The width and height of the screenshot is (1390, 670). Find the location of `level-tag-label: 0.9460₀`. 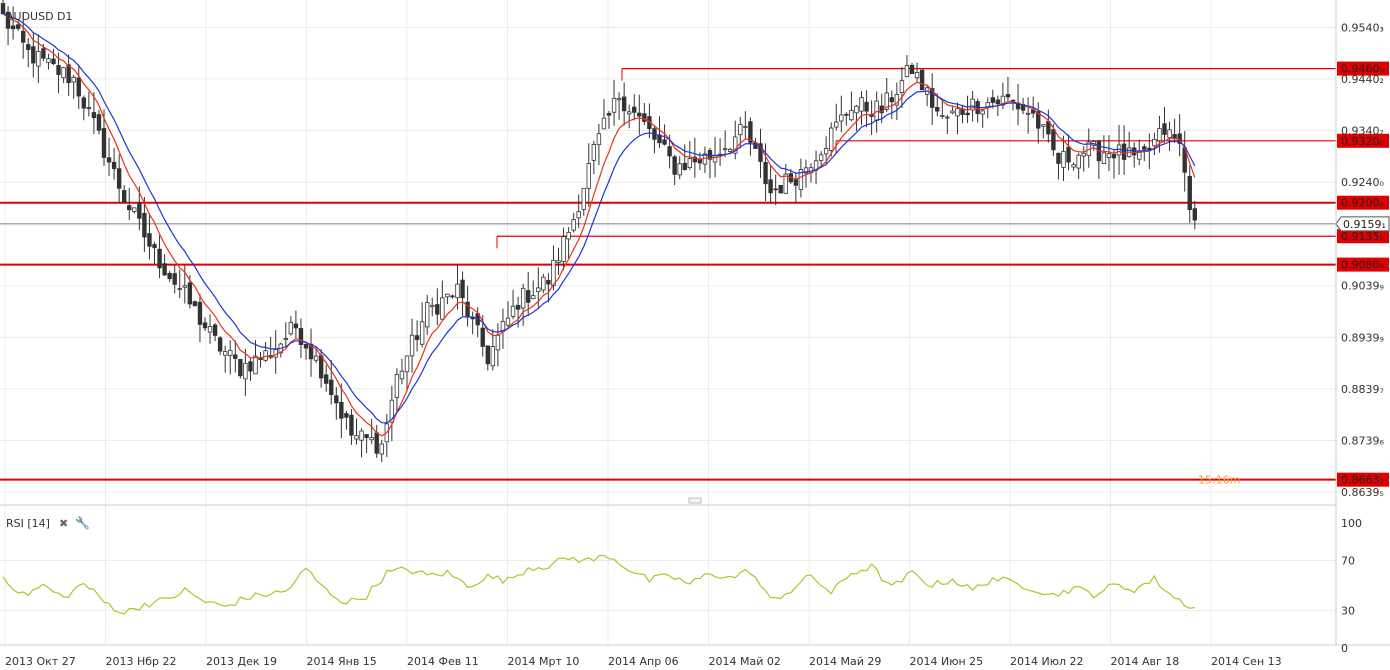

level-tag-label: 0.9460₀ is located at coordinates (1362, 69).